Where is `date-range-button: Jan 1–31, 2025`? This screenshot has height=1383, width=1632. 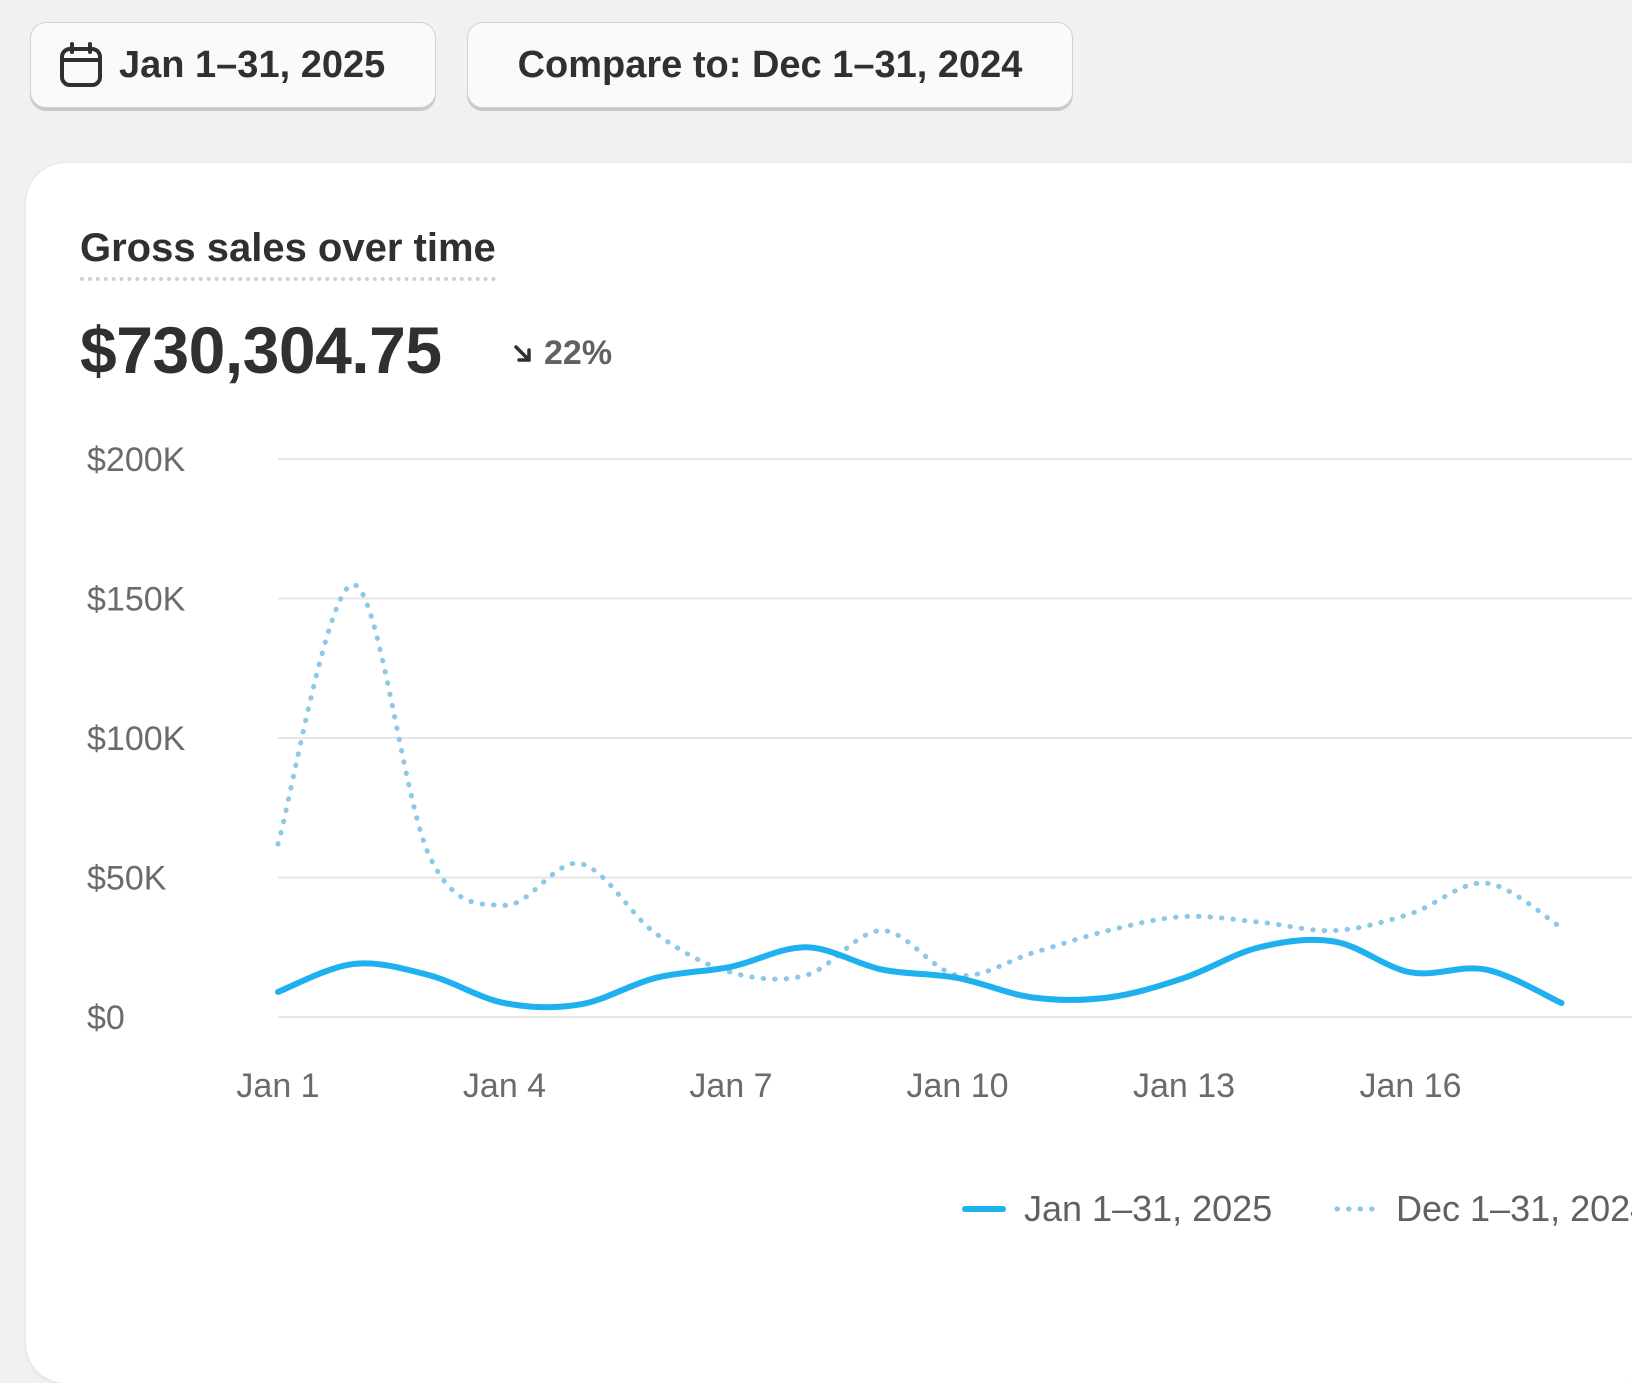
date-range-button: Jan 1–31, 2025 is located at coordinates (233, 65).